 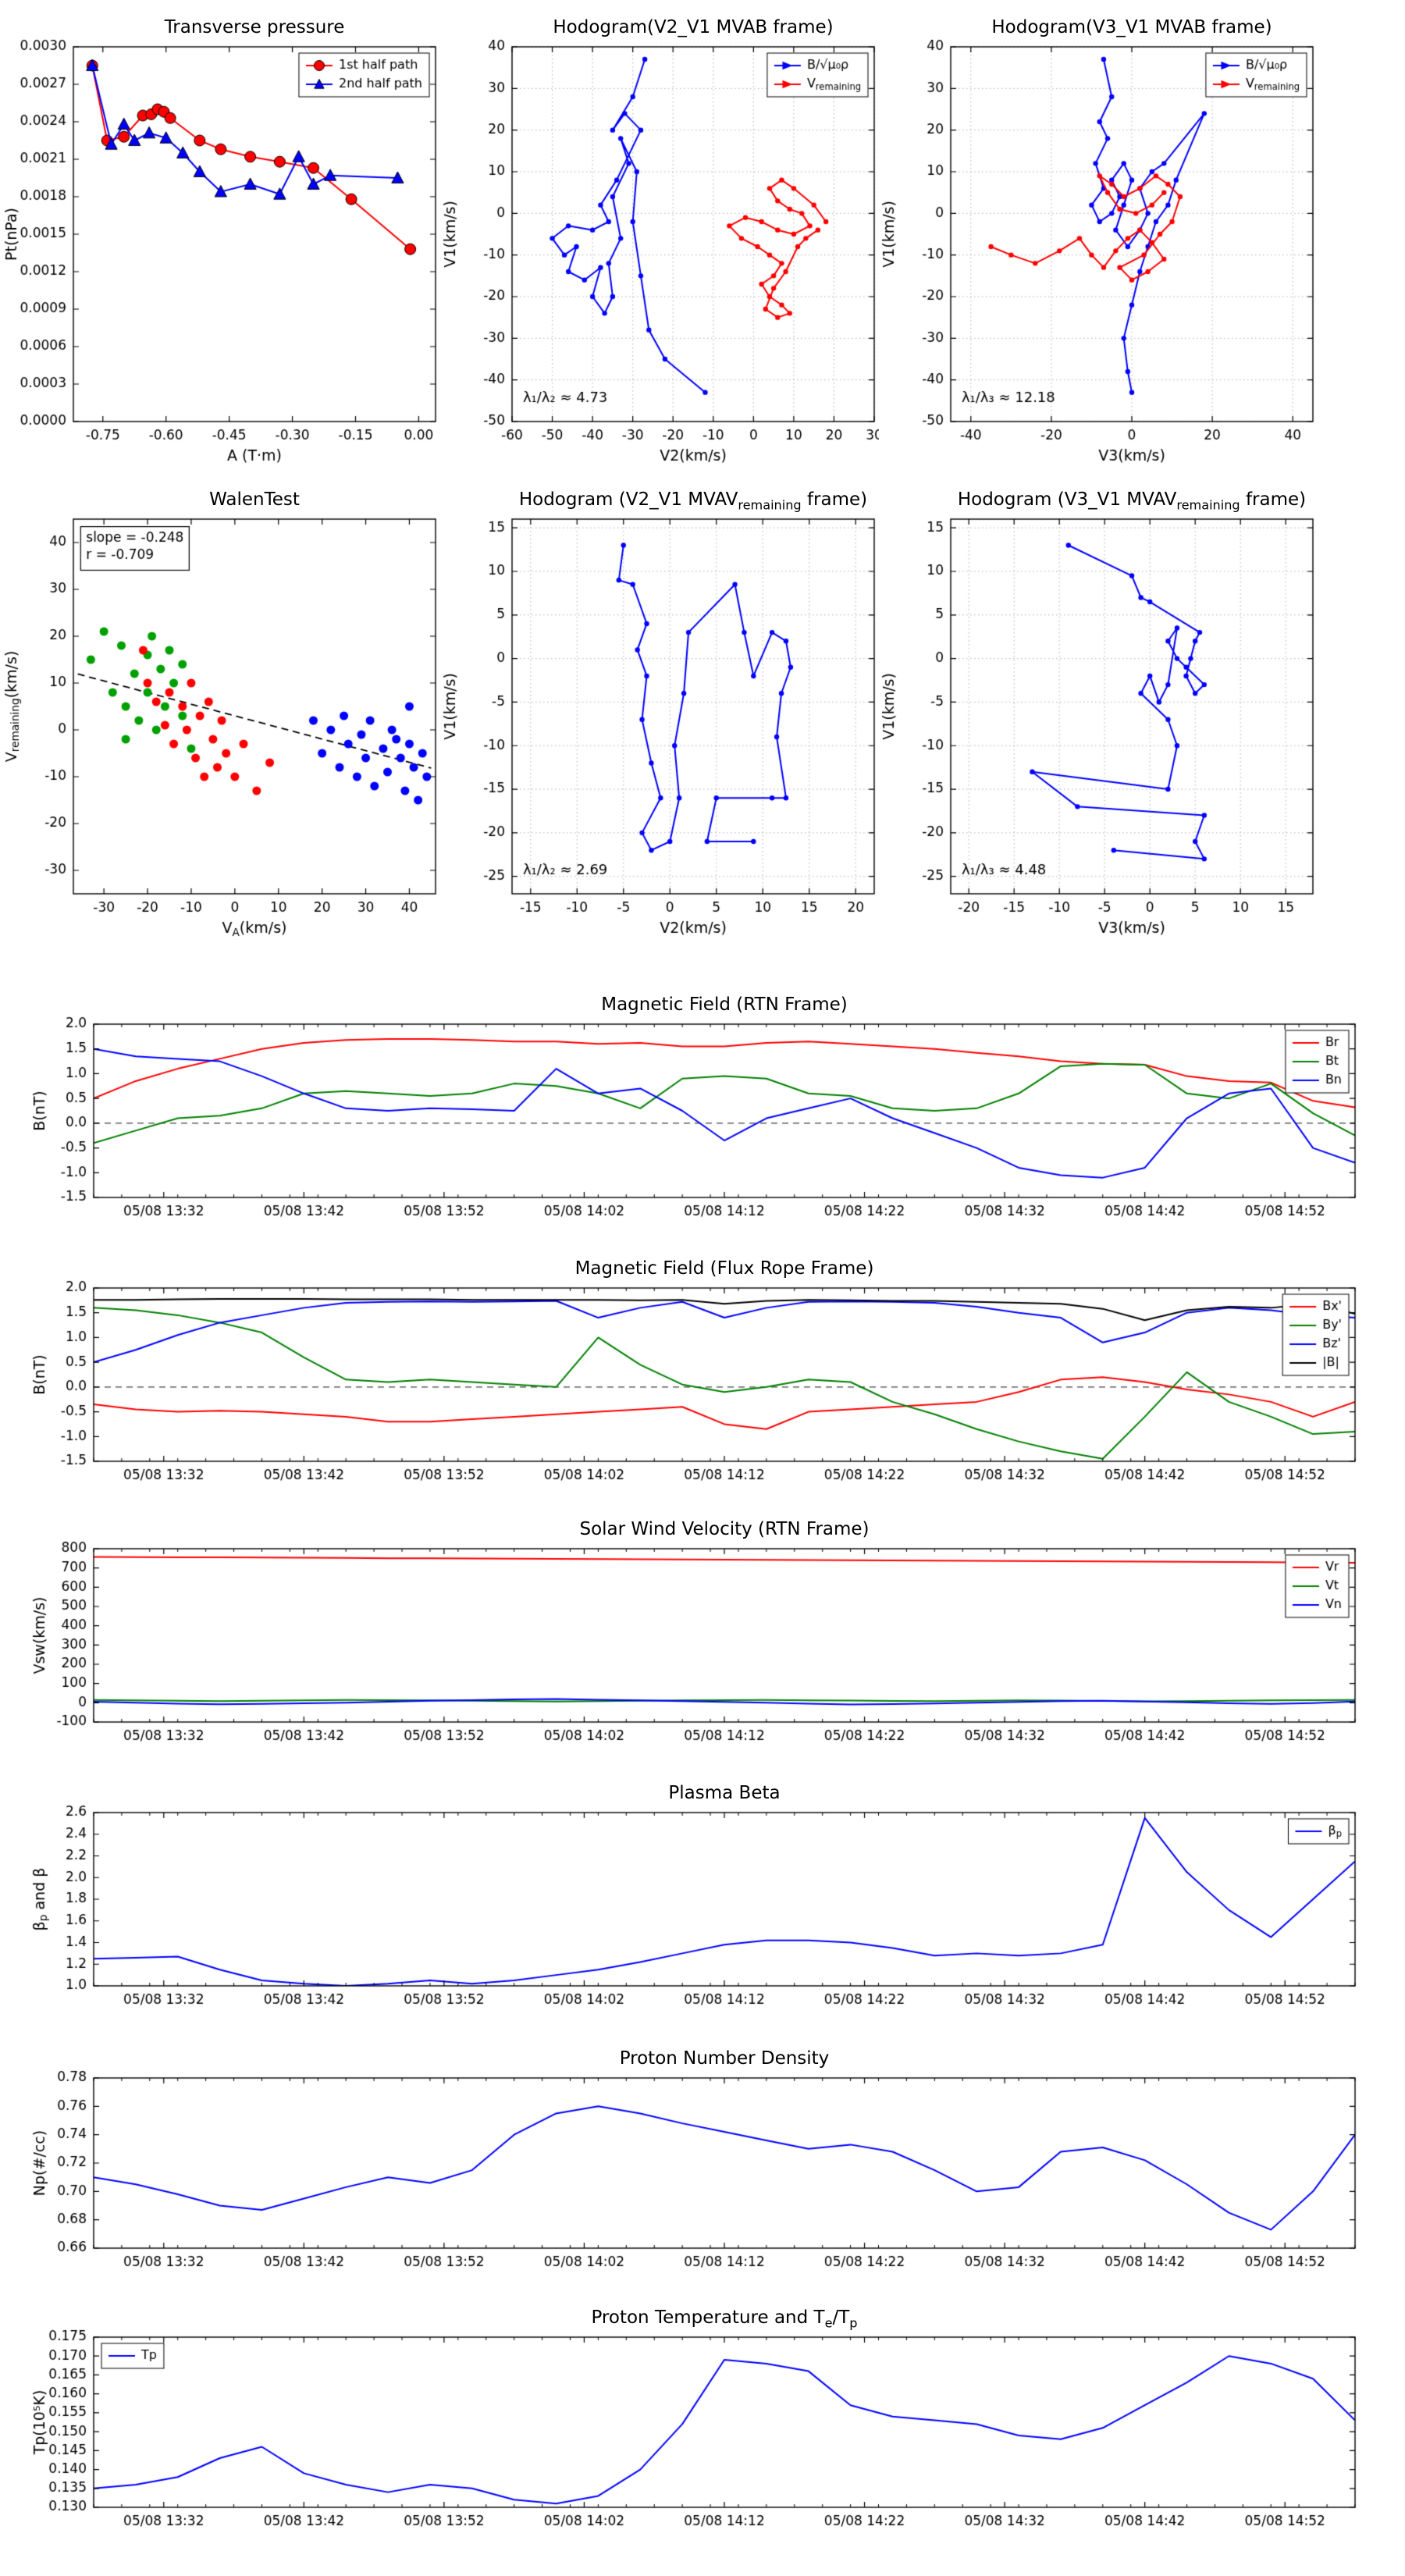 I want to click on plot-title: Proton Temperature and Te/Tp, so click(x=724, y=2319).